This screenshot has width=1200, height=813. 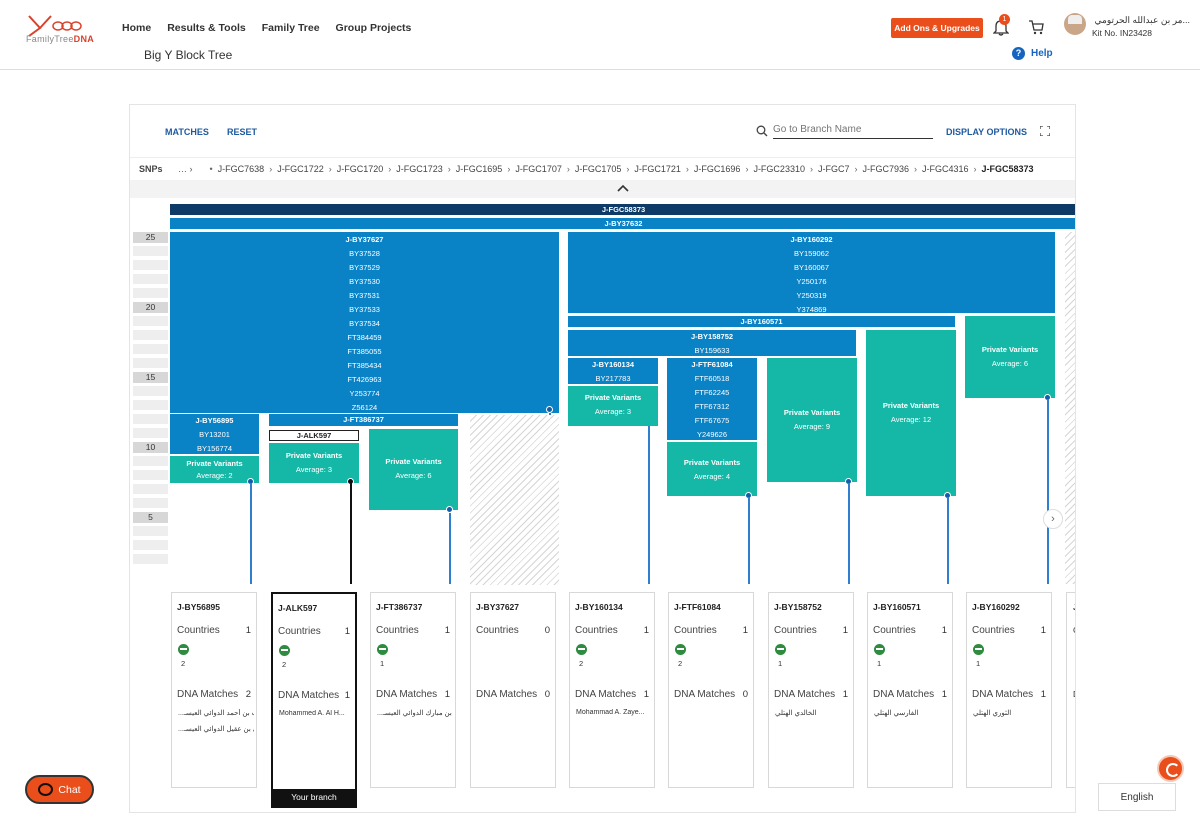 I want to click on card-title: J-FTF61084, so click(x=697, y=607).